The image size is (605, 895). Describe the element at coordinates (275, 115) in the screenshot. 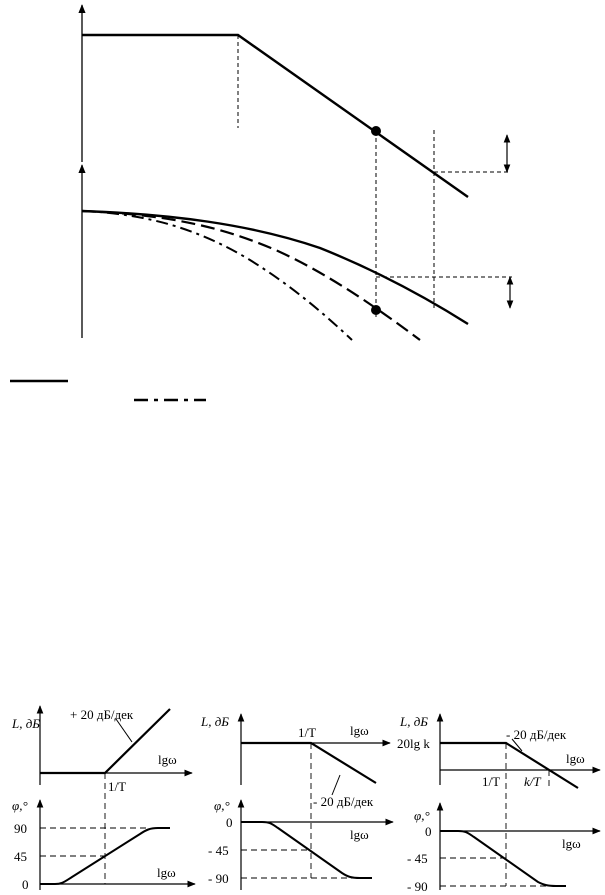

I see `asymptotic-lafc-line` at that location.